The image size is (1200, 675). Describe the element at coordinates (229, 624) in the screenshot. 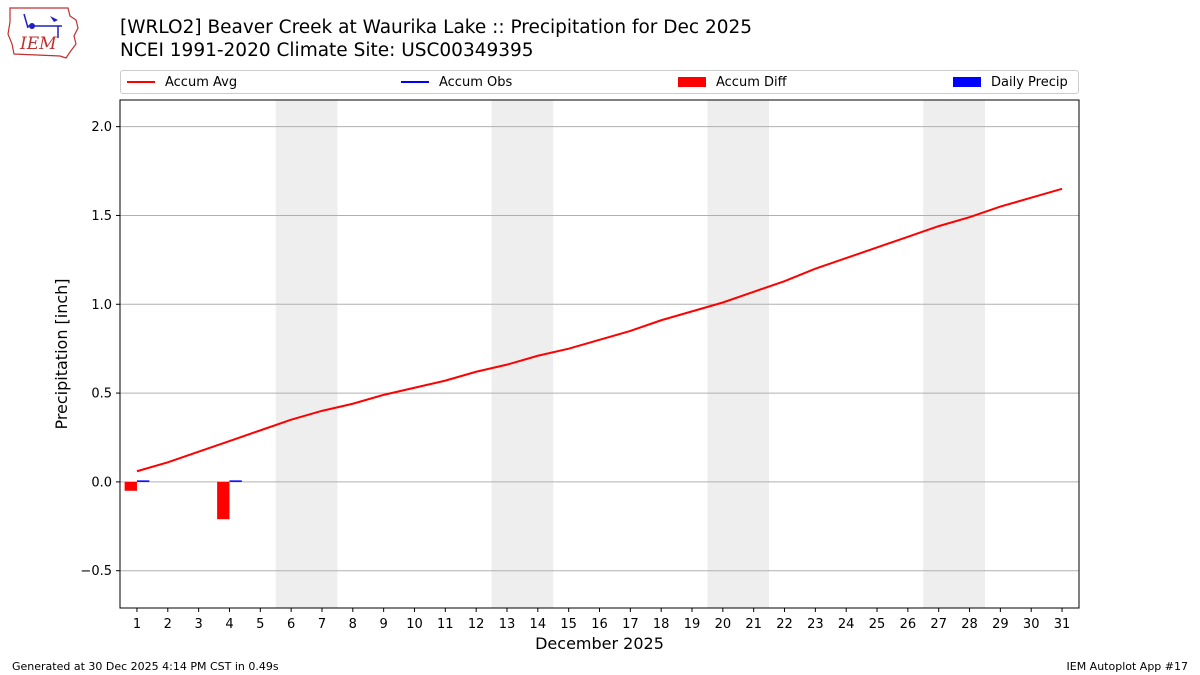

I see `x-tick-label: 4` at that location.